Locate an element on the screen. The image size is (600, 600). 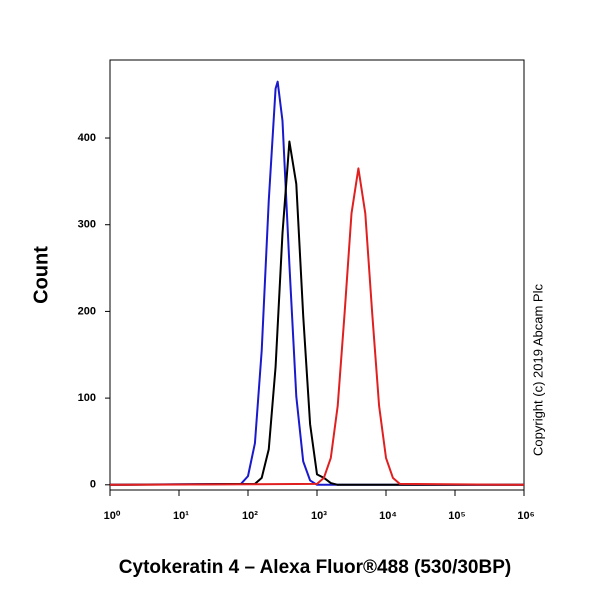
y-tick-label: 200 is located at coordinates (87, 311).